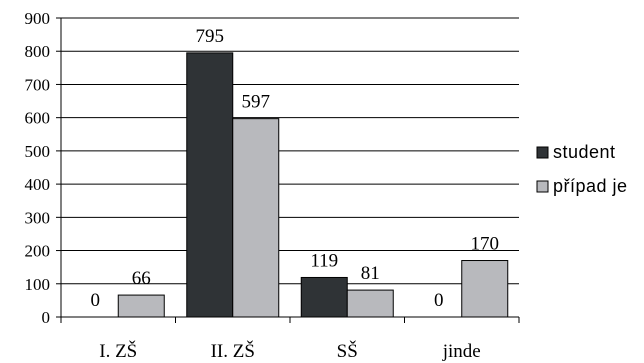 The width and height of the screenshot is (644, 363). Describe the element at coordinates (38, 184) in the screenshot. I see `y-tick-label: 400` at that location.